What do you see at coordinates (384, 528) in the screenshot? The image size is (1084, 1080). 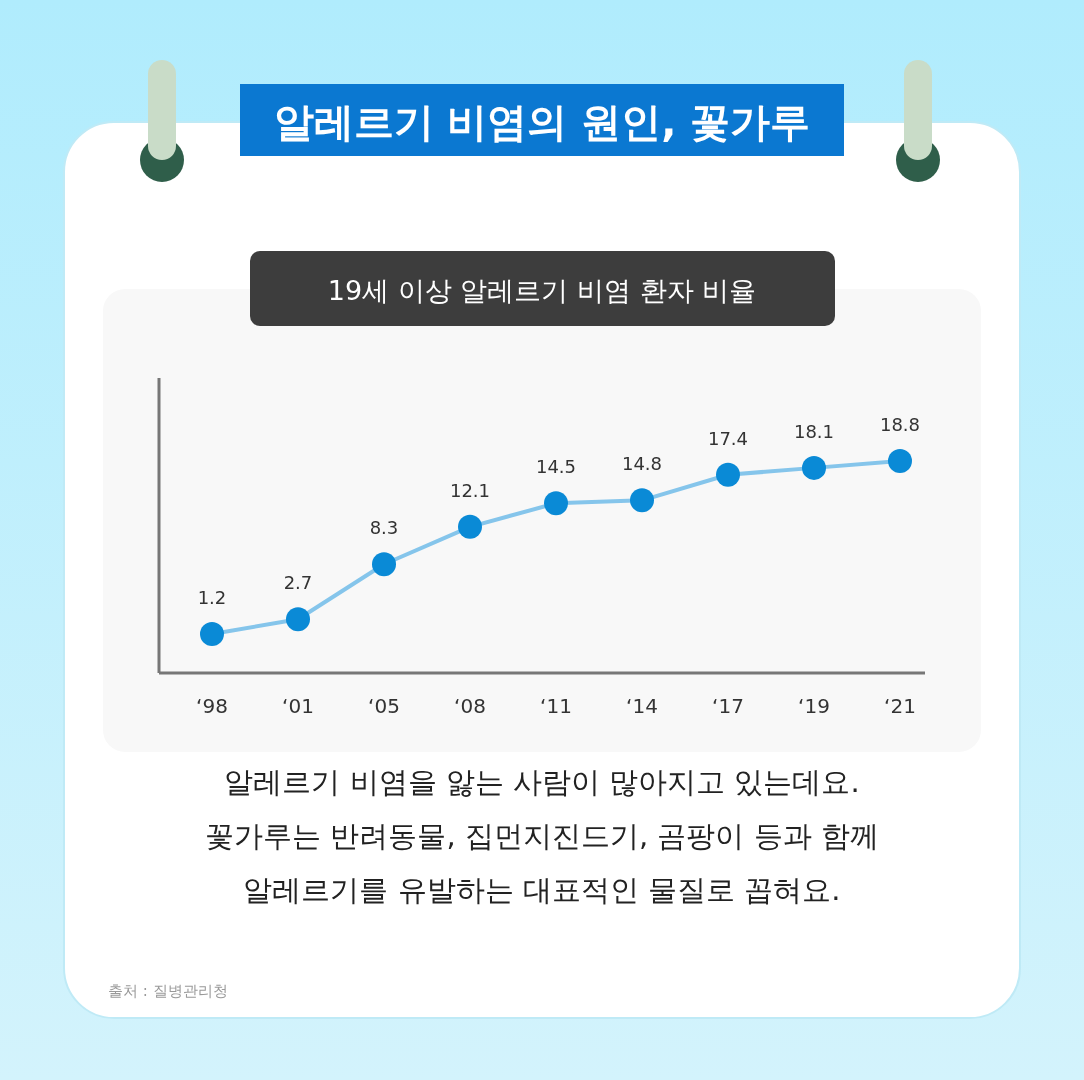 I see `data-label: 8.3` at bounding box center [384, 528].